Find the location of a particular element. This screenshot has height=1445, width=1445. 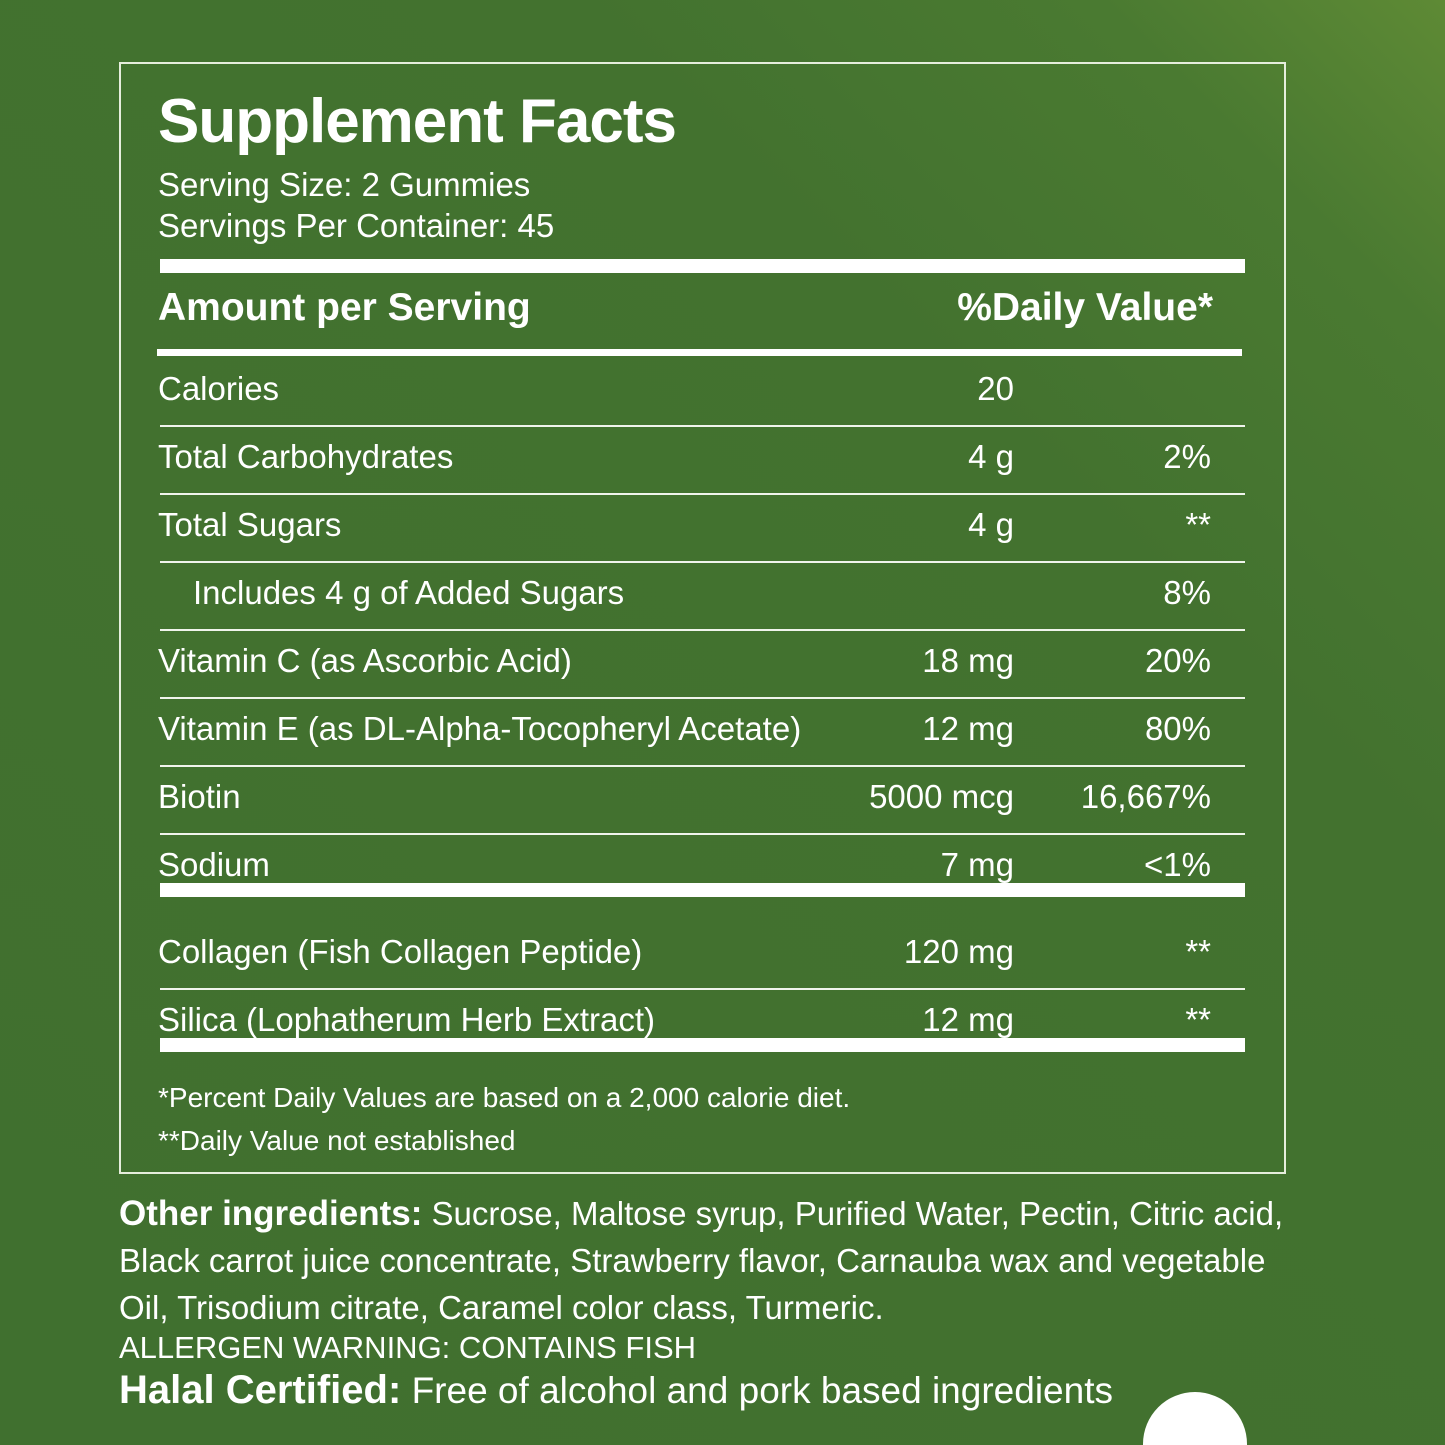

title: Supplement Facts is located at coordinates (417, 121).